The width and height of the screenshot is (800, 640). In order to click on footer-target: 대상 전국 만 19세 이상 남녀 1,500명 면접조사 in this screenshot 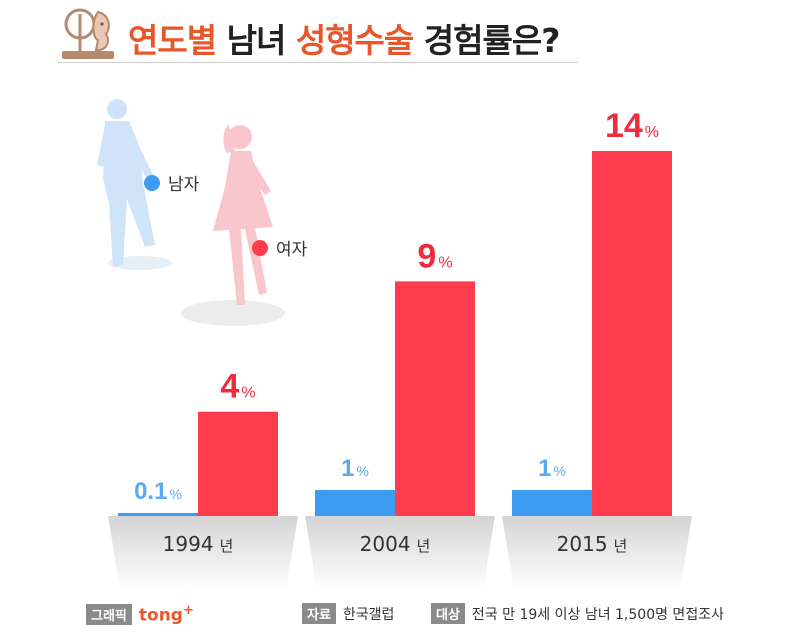, I will do `click(577, 613)`.